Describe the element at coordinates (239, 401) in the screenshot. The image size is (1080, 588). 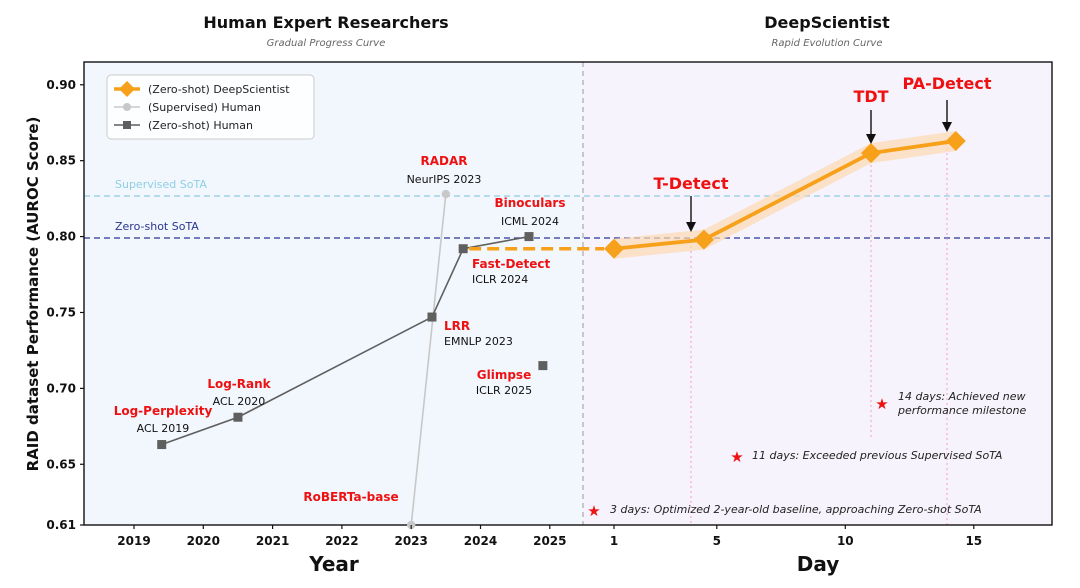
I see `venue-label-acl-2020: ACL 2020` at that location.